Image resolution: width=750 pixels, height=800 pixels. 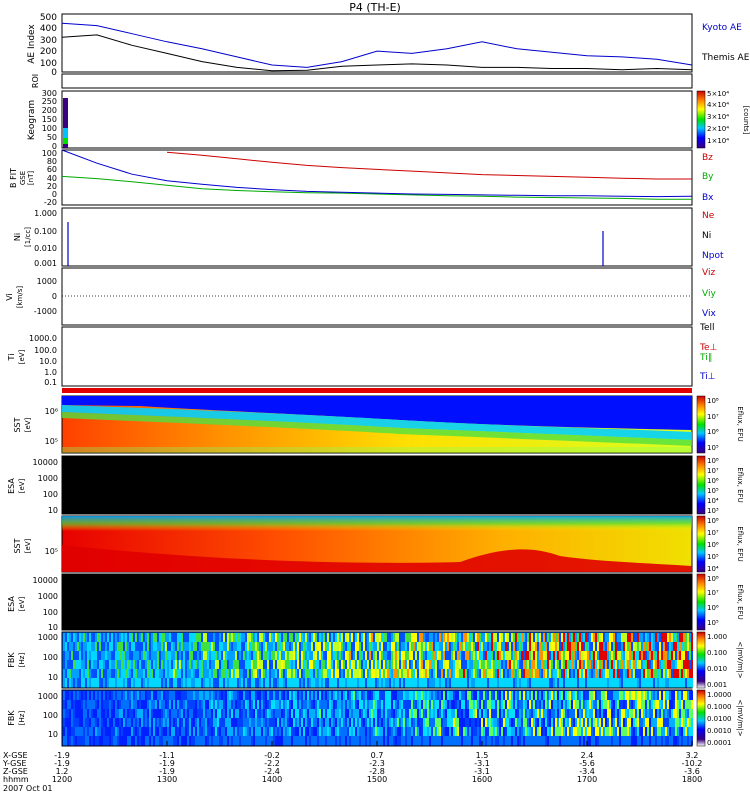 I want to click on x-tick-label-x: -1.9, so click(x=62, y=755).